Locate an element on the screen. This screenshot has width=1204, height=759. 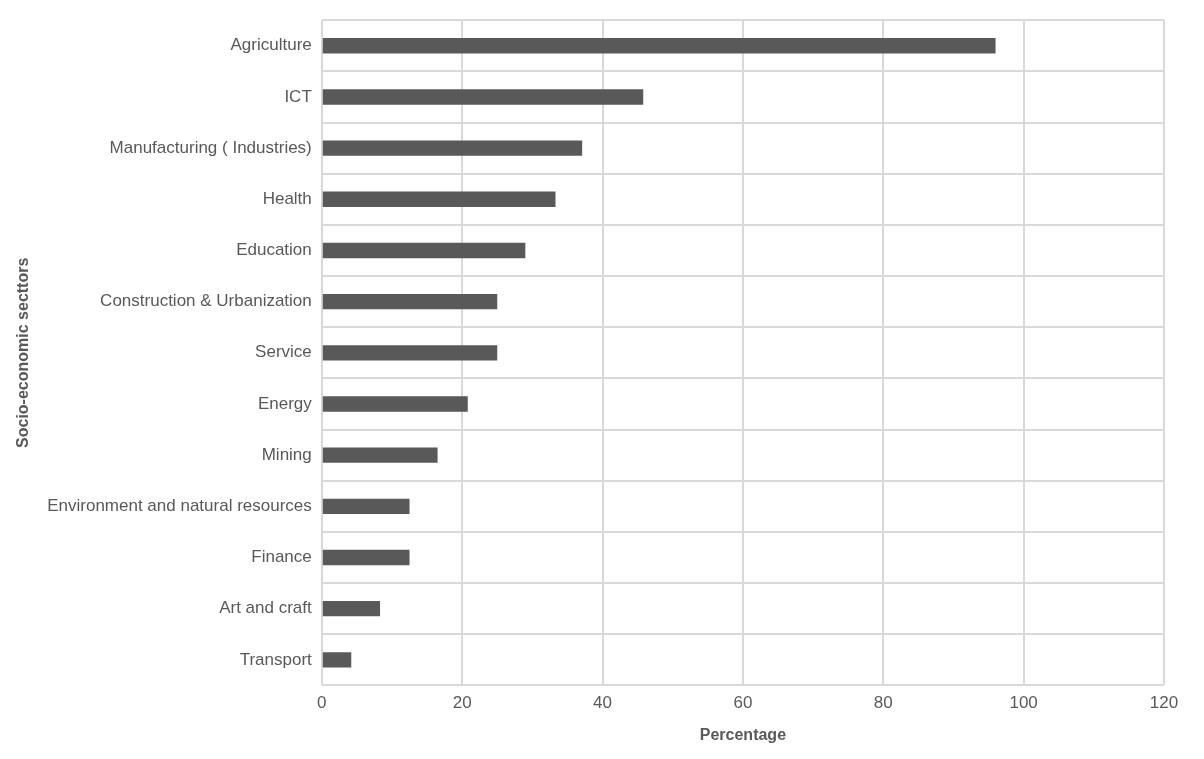
y-tick-label: Education is located at coordinates (274, 250).